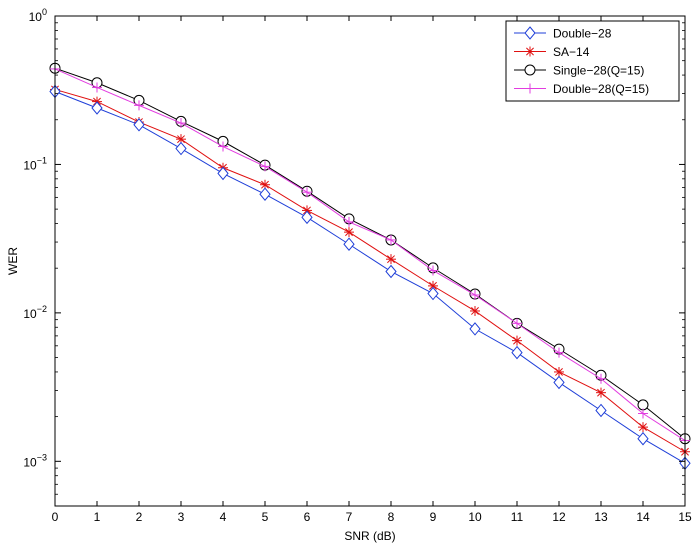 The width and height of the screenshot is (692, 548). I want to click on x-tick-label: 15, so click(685, 517).